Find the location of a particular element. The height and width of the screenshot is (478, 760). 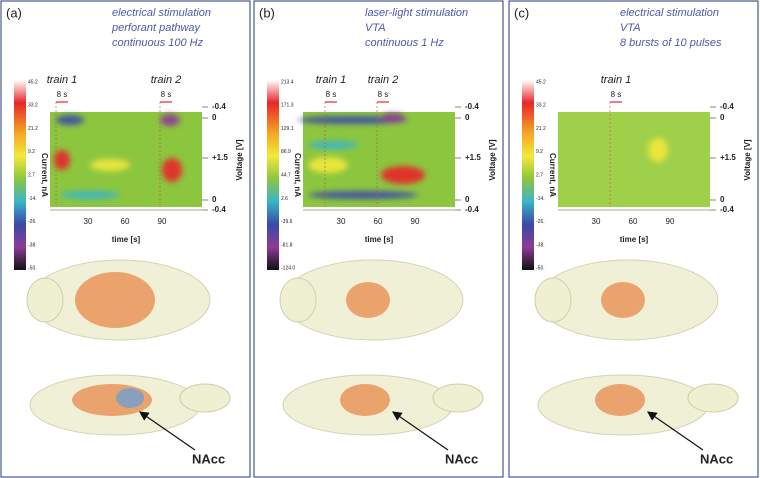

colorbar-tick-label: 129.1 is located at coordinates (287, 129).